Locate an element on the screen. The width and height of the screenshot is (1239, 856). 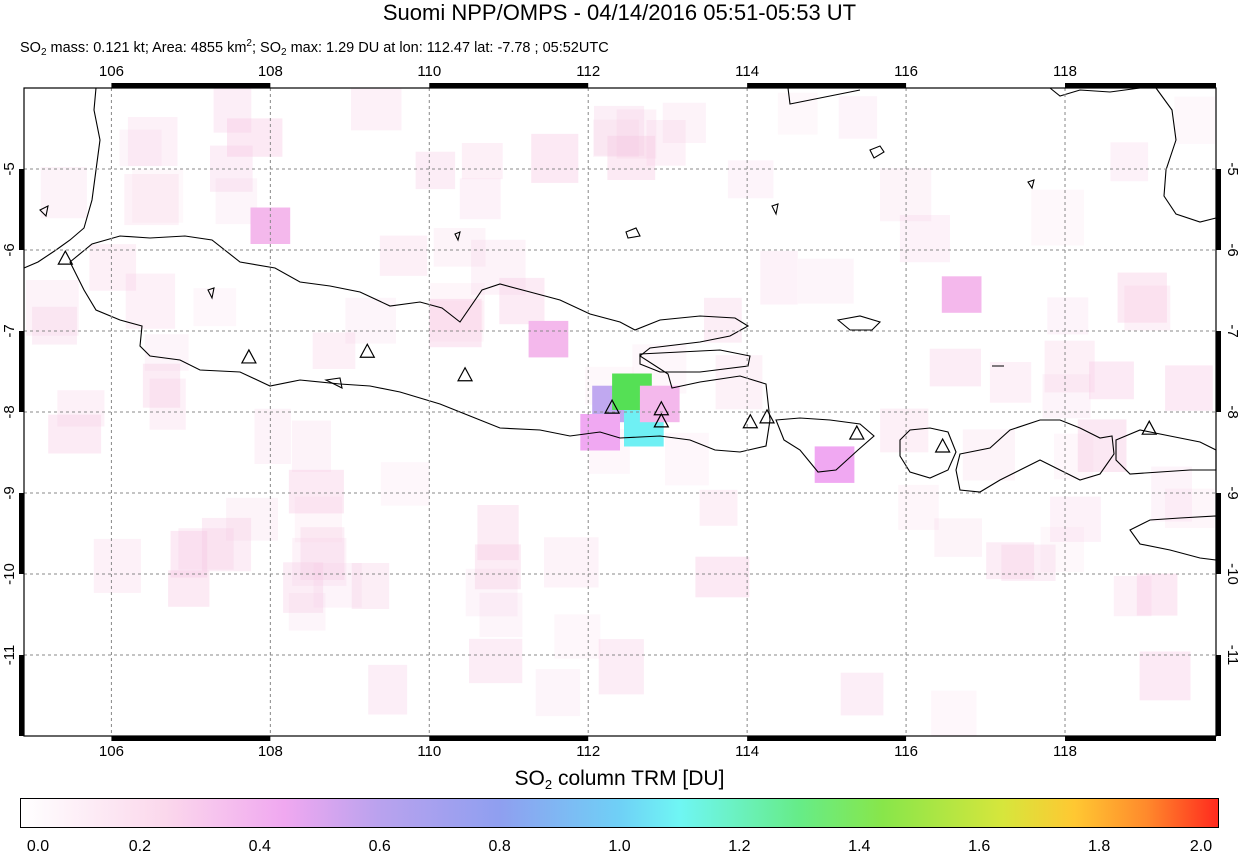
lon-label-bottom: 110 is located at coordinates (429, 751).